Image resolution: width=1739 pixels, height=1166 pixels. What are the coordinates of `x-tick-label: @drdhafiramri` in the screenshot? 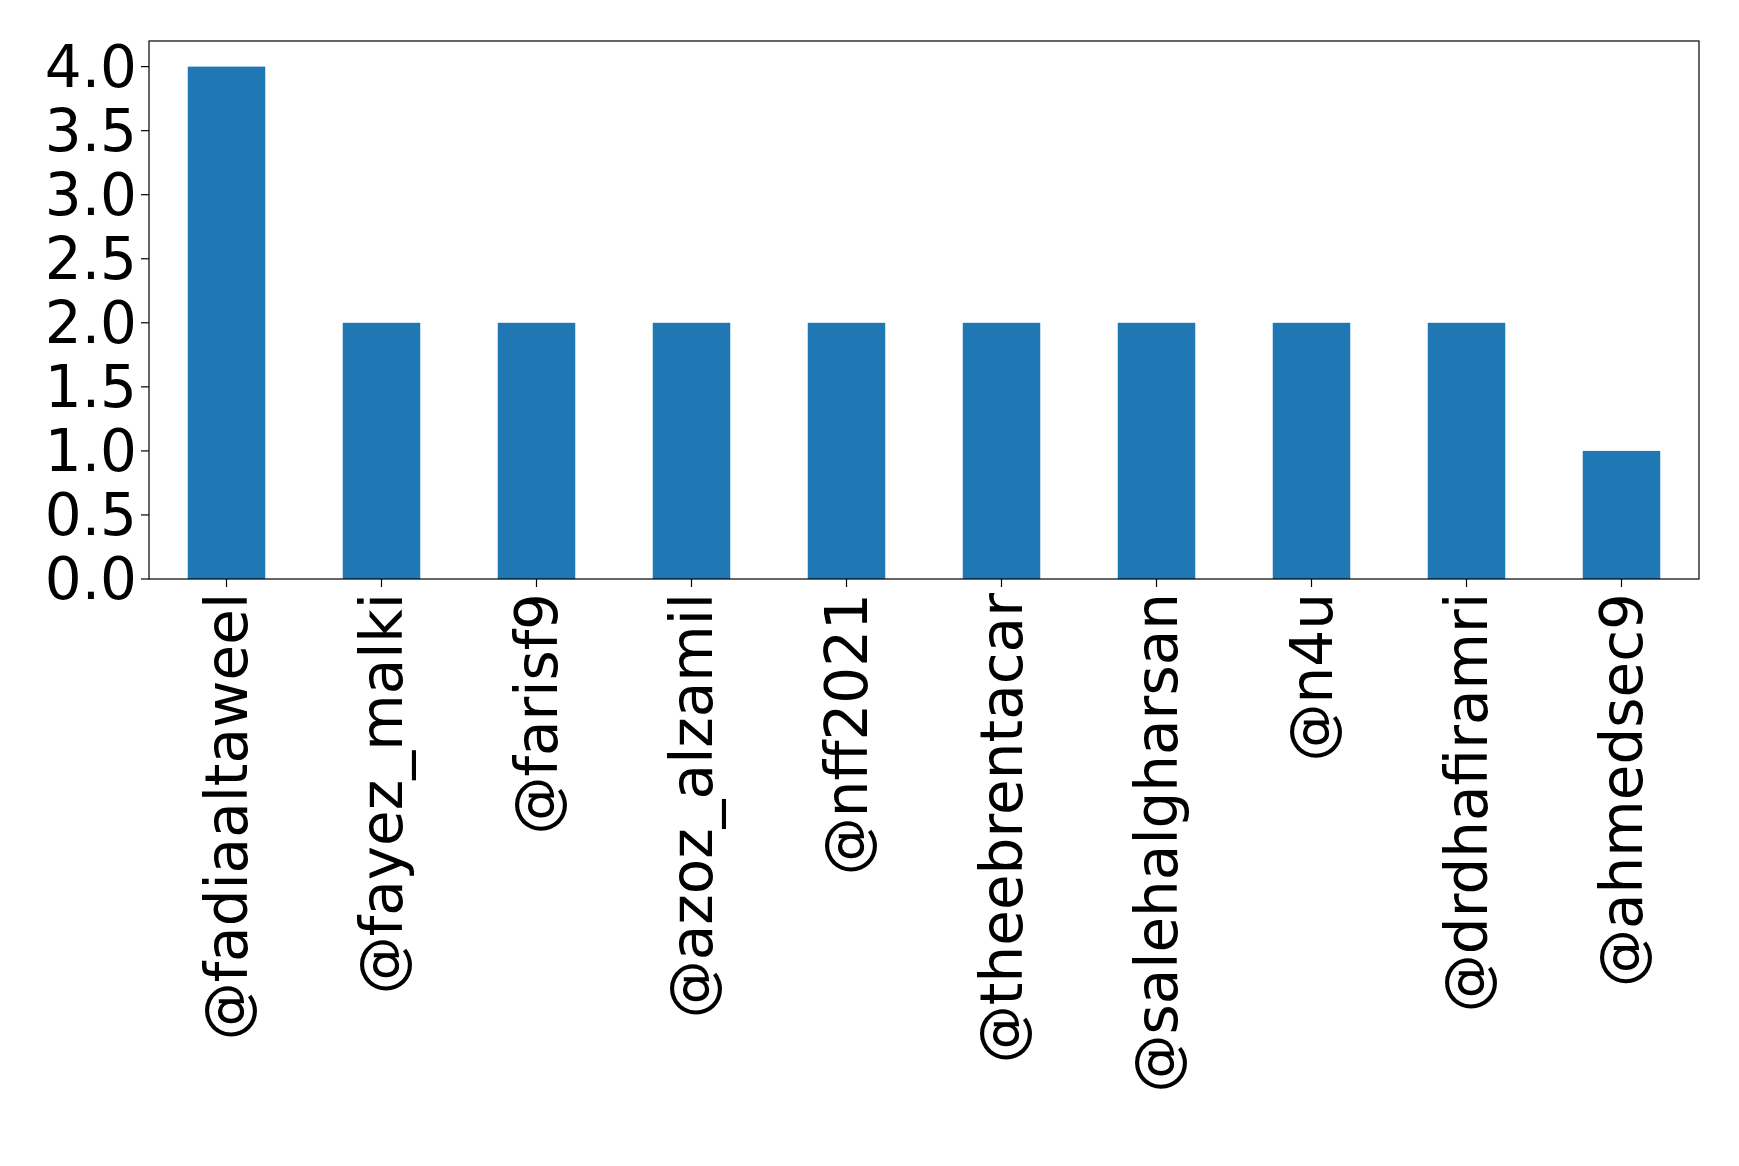 It's located at (1466, 803).